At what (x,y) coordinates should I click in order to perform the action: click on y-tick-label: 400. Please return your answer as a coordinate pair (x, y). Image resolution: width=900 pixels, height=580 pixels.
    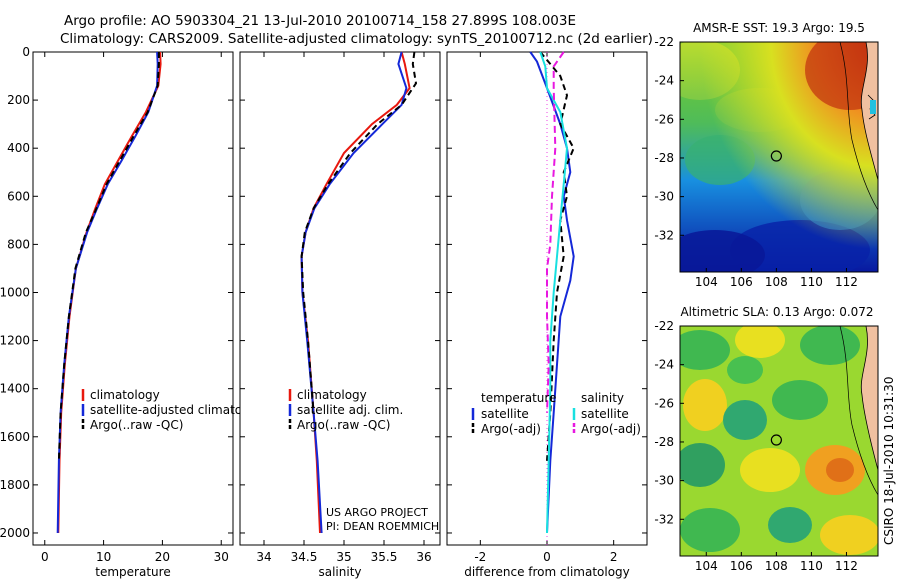
    Looking at the image, I should click on (18, 148).